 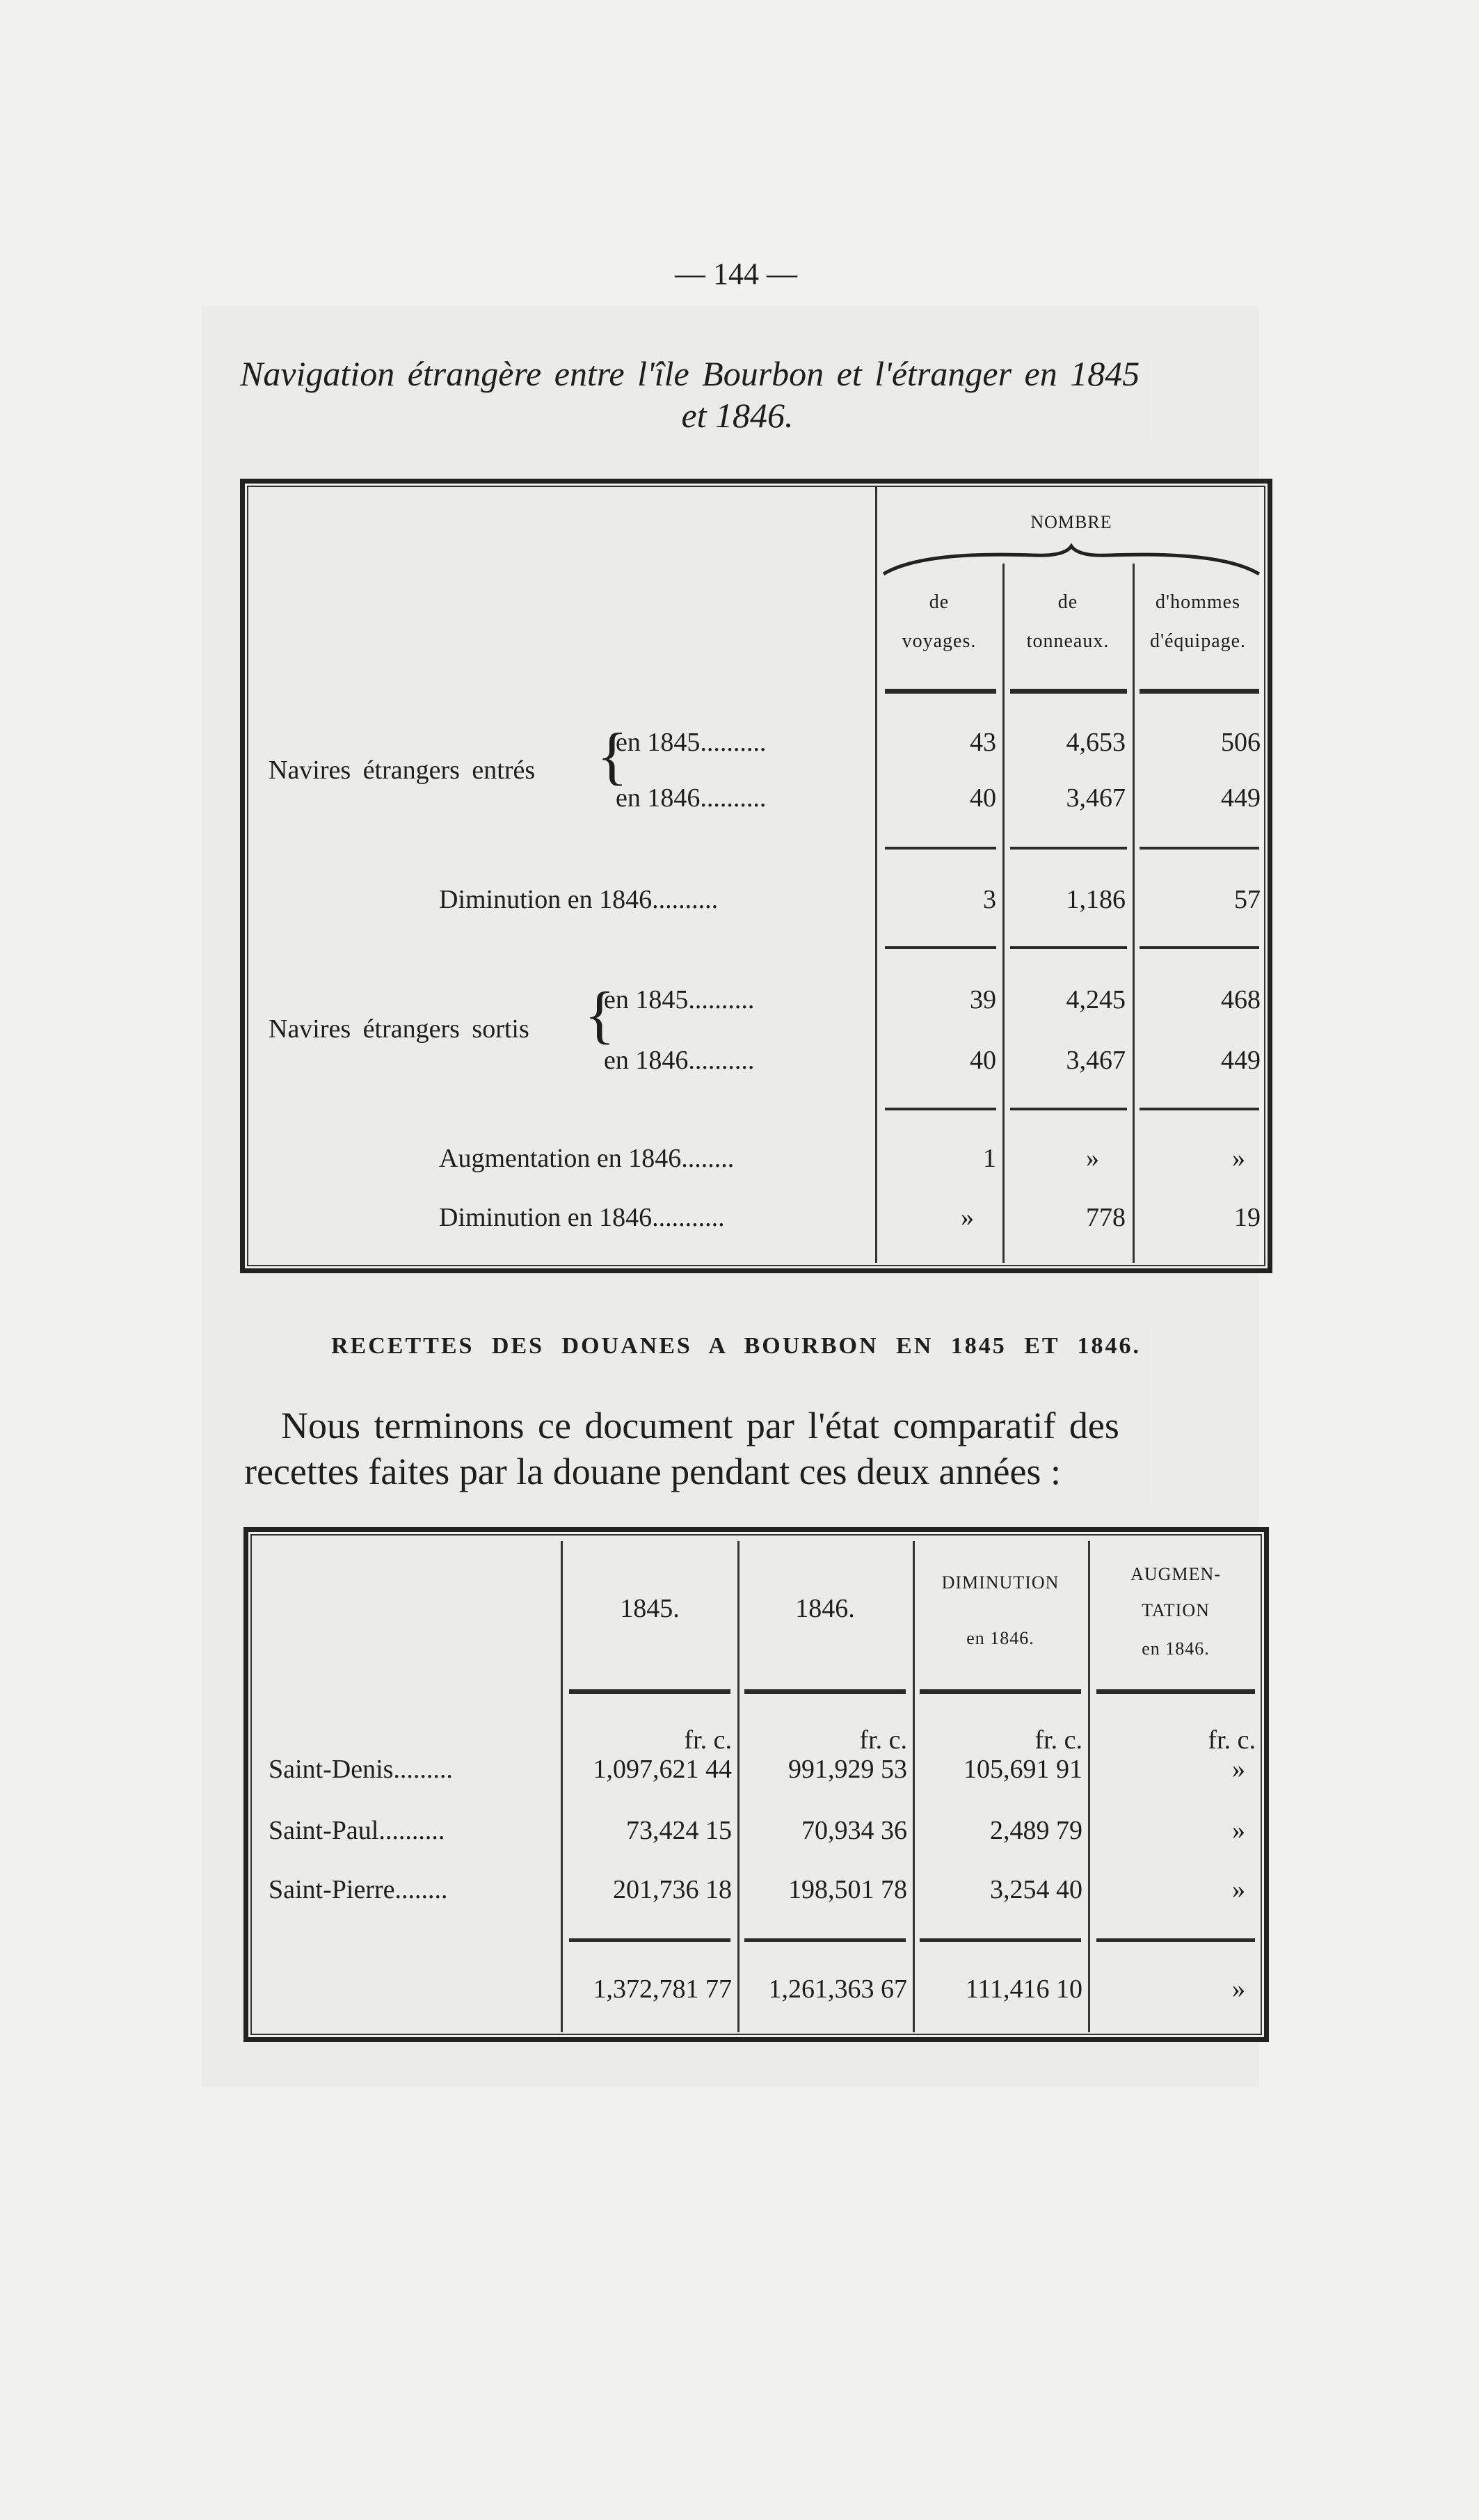 I want to click on cell: 3,254 40, so click(x=1036, y=1889).